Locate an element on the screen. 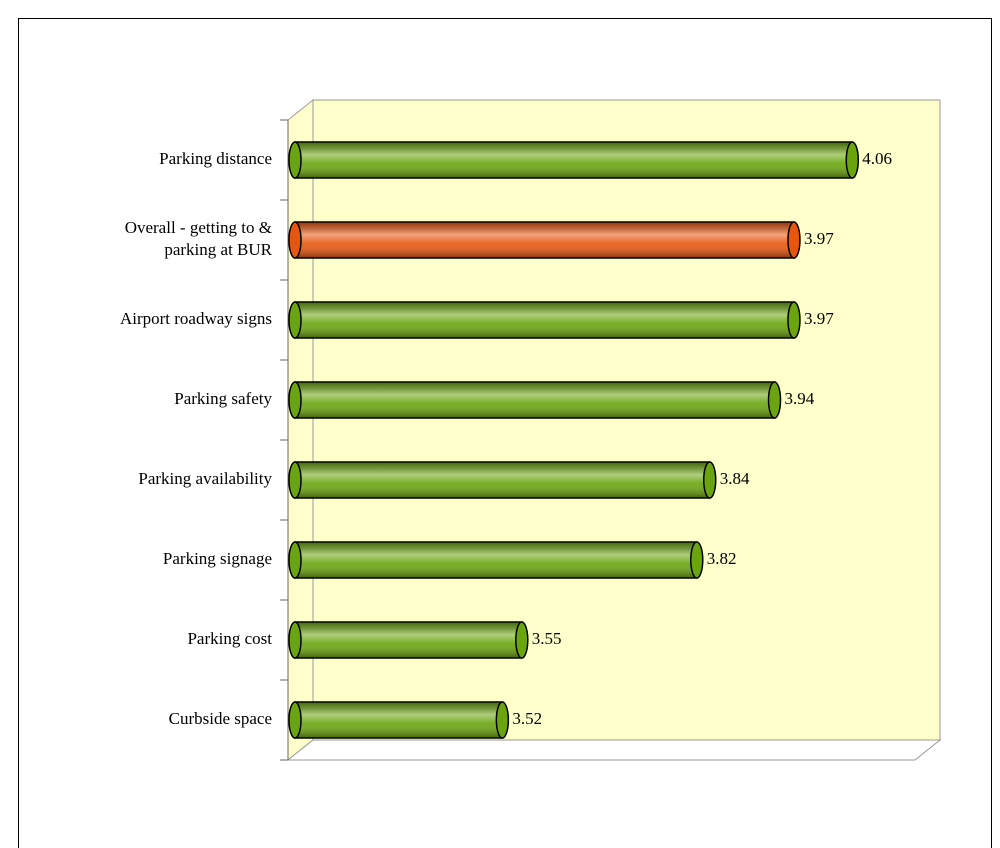 Image resolution: width=1000 pixels, height=848 pixels. category-label: Curbside space is located at coordinates (220, 718).